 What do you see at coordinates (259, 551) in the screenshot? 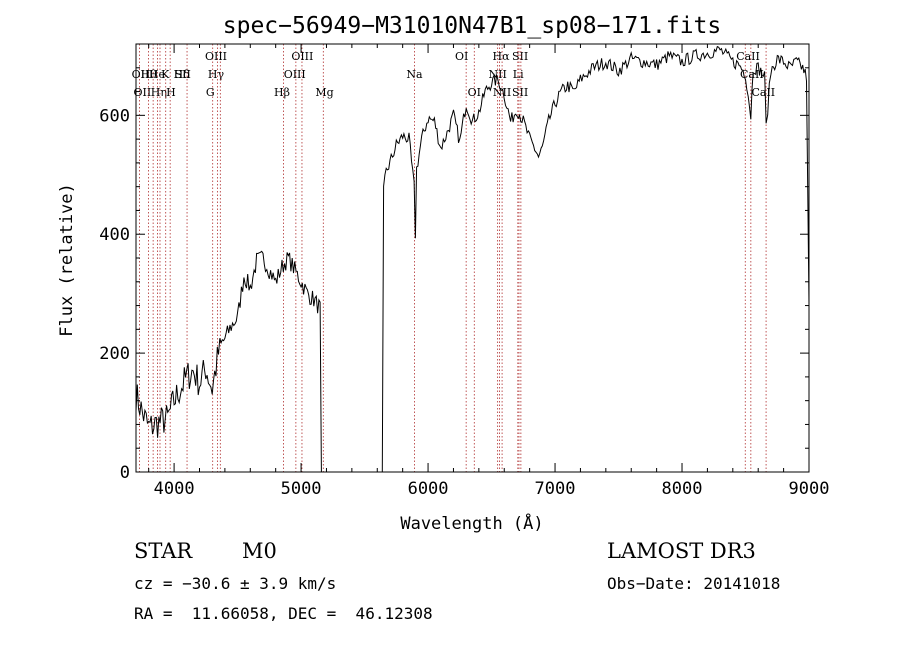
I see `subclass: M0` at bounding box center [259, 551].